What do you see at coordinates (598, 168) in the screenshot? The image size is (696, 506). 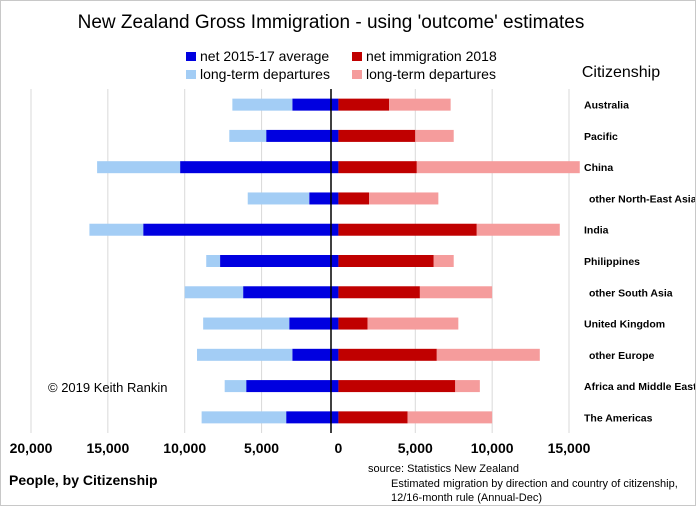 I see `category-label-china: China` at bounding box center [598, 168].